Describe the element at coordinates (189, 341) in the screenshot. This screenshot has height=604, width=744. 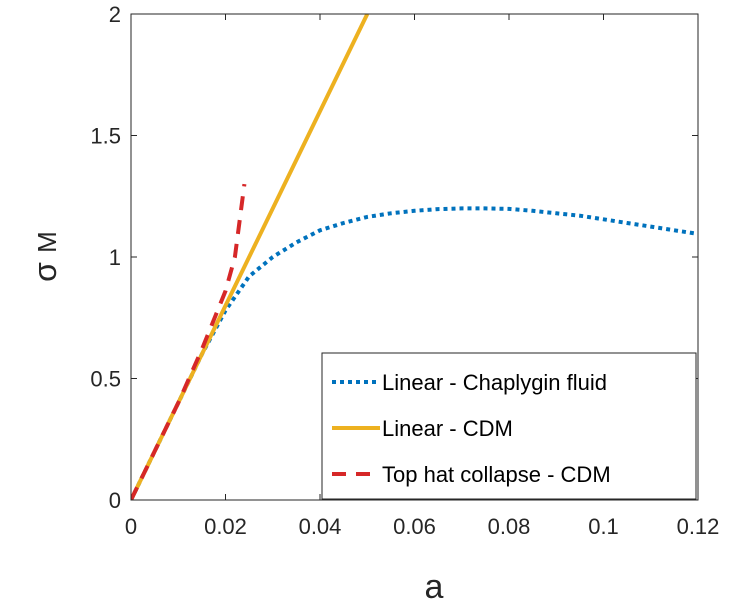
I see `series-top-hat-line` at that location.